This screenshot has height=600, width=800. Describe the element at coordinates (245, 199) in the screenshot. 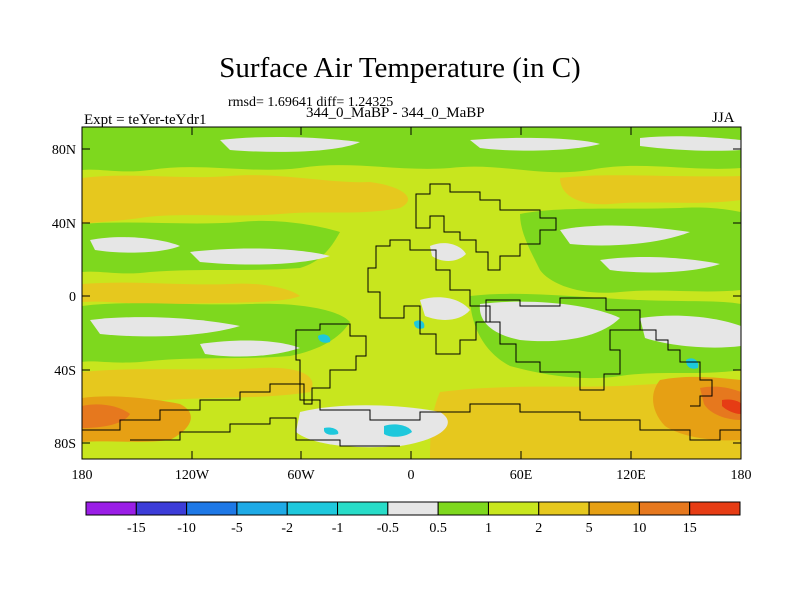

I see `contour-orange-nh` at that location.